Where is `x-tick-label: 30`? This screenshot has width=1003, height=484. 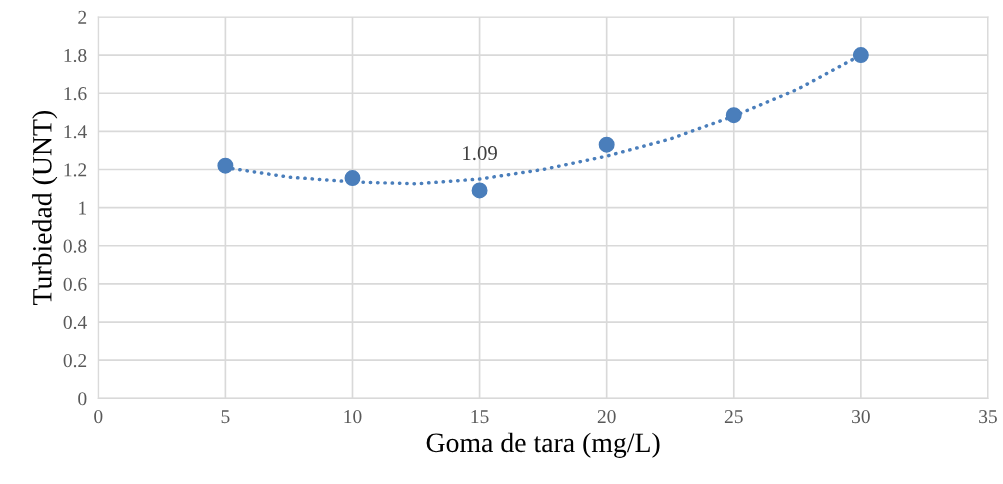
x-tick-label: 30 is located at coordinates (861, 417).